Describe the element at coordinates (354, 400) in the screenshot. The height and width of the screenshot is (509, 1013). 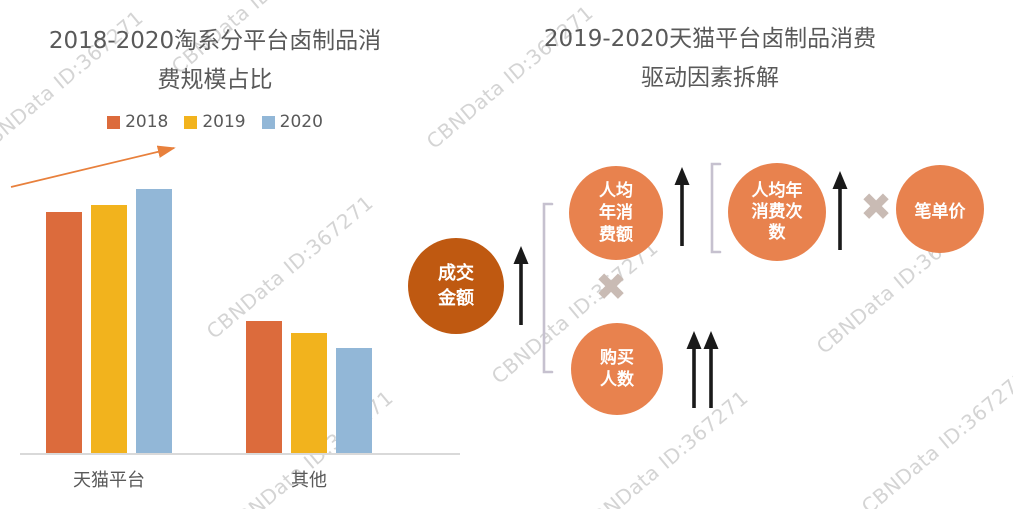
I see `bar-2020-其他` at that location.